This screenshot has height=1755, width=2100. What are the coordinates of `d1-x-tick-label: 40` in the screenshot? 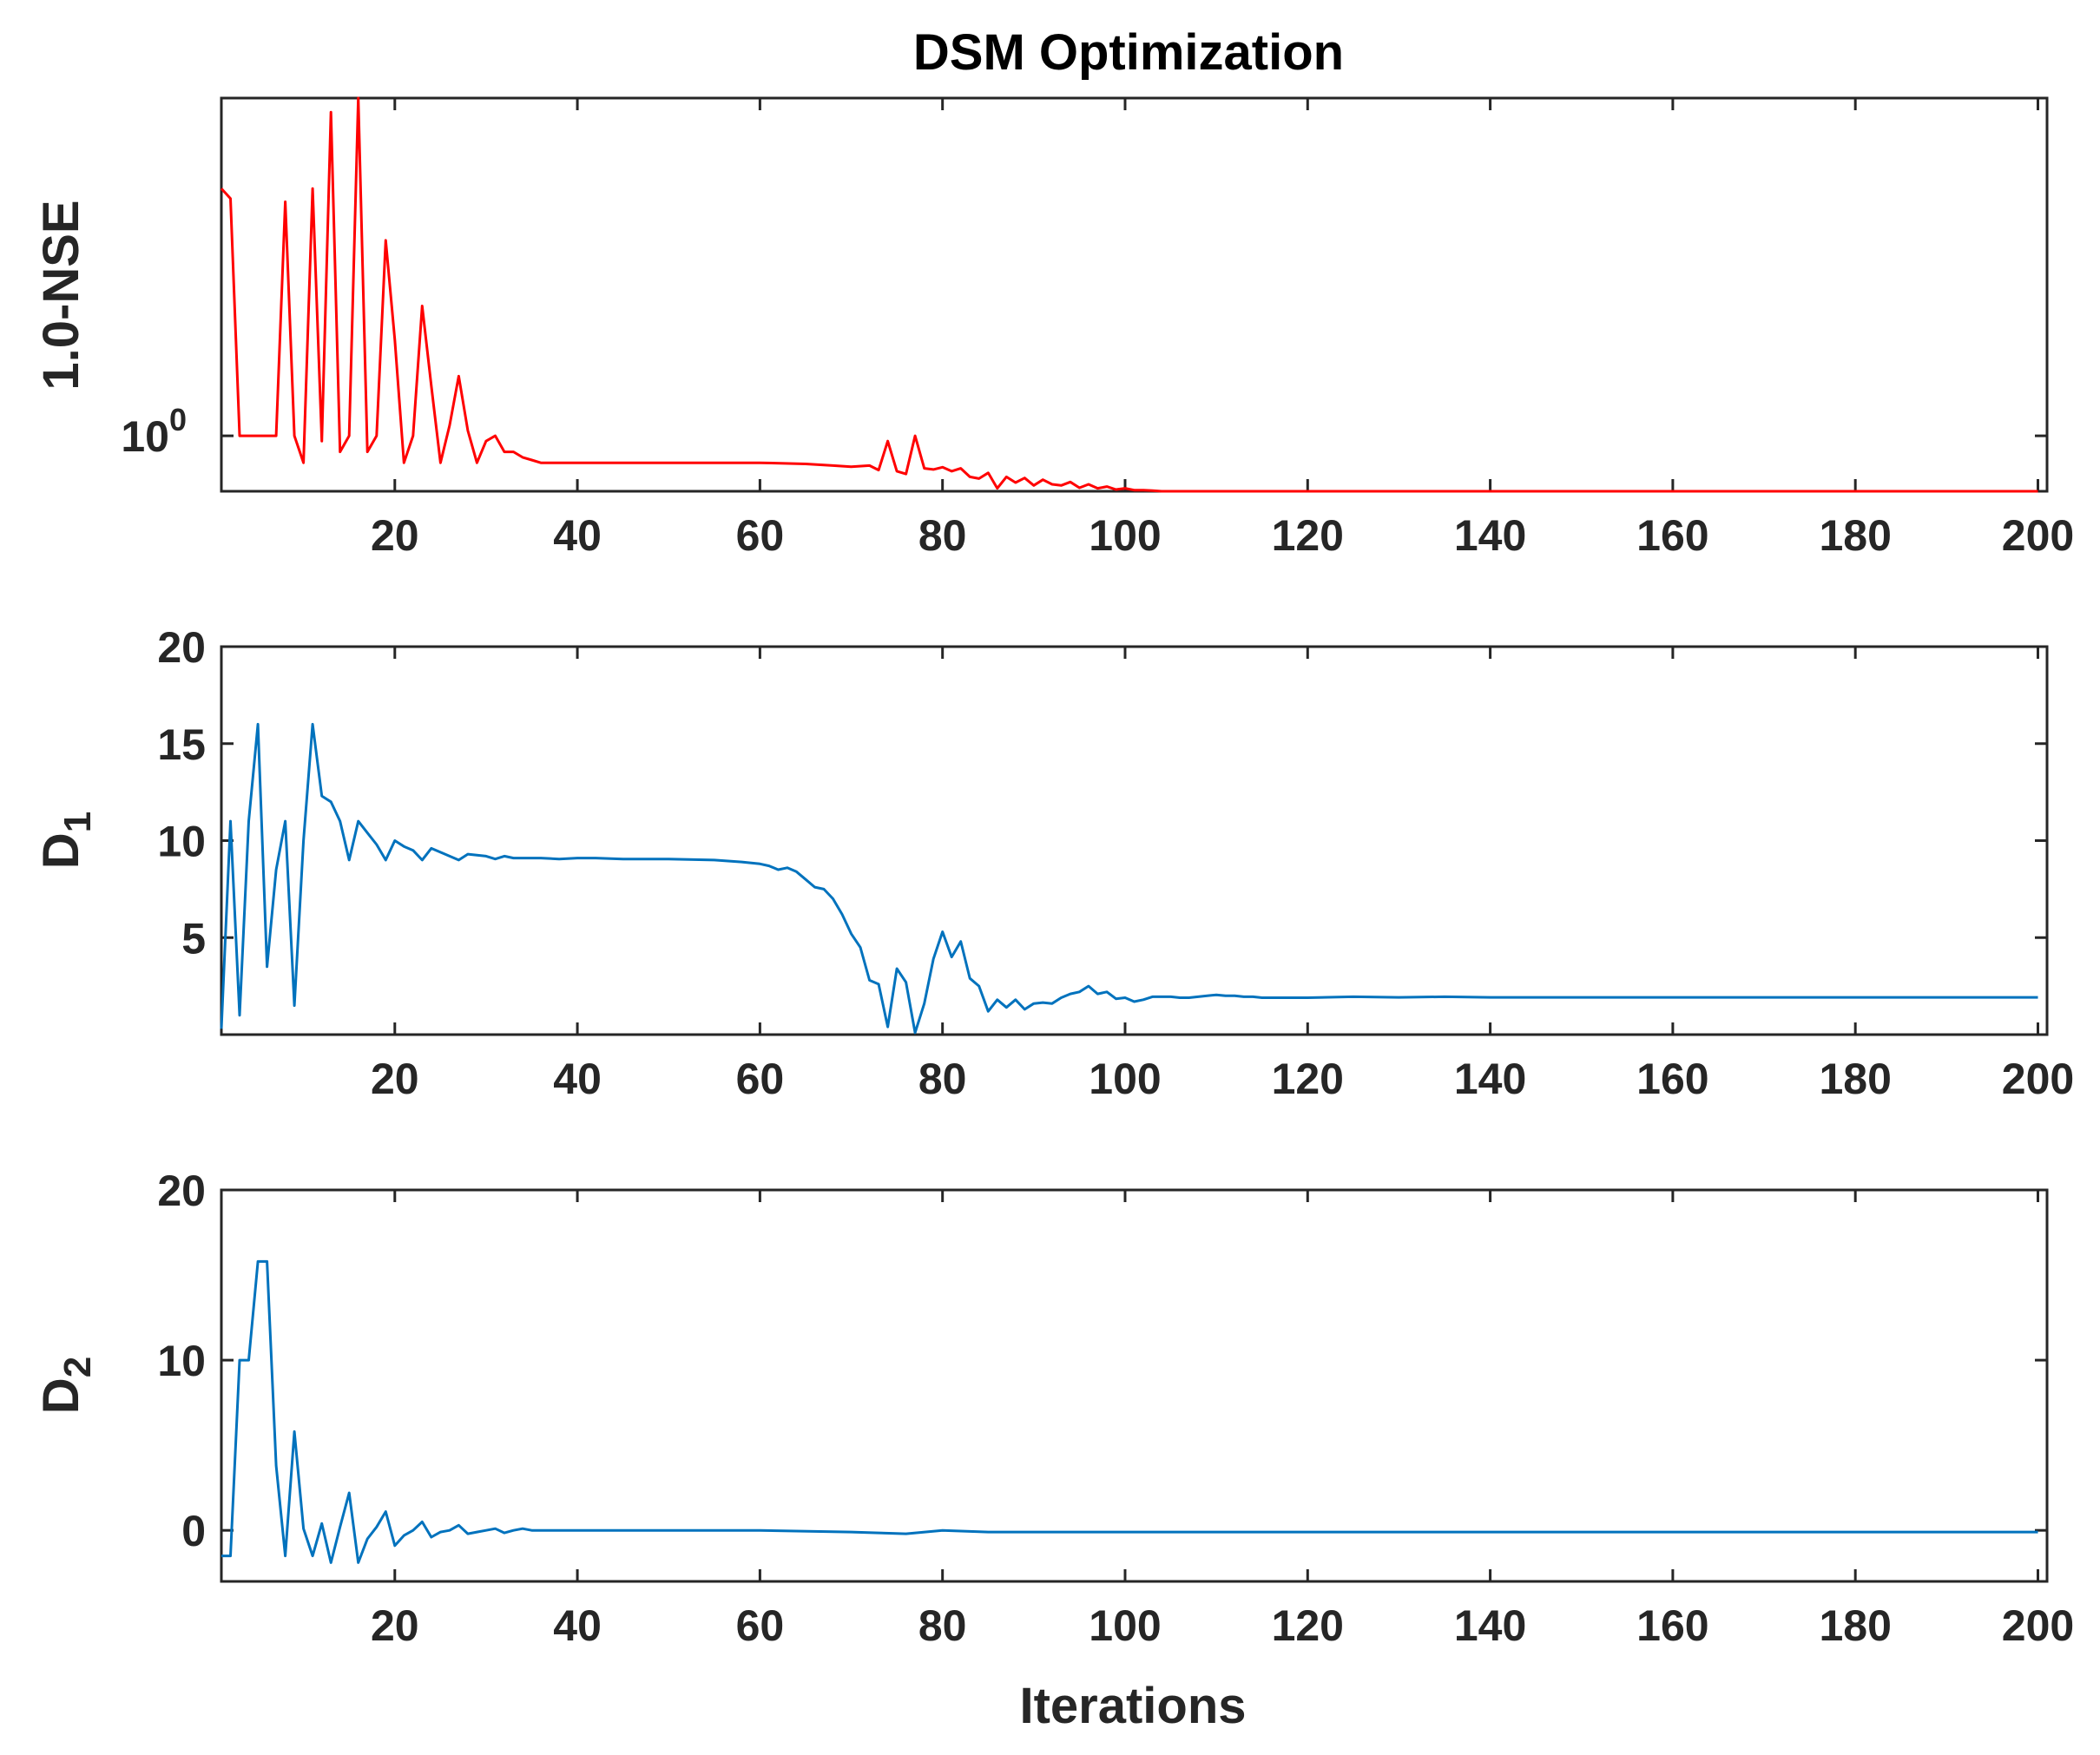 It's located at (577, 1079).